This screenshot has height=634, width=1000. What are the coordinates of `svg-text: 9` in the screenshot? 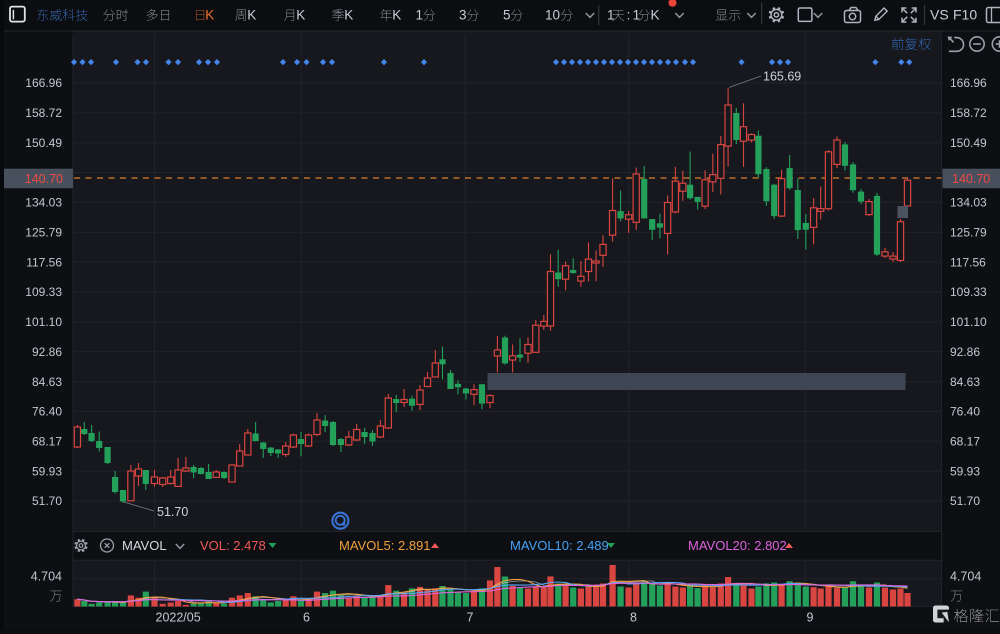 It's located at (810, 618).